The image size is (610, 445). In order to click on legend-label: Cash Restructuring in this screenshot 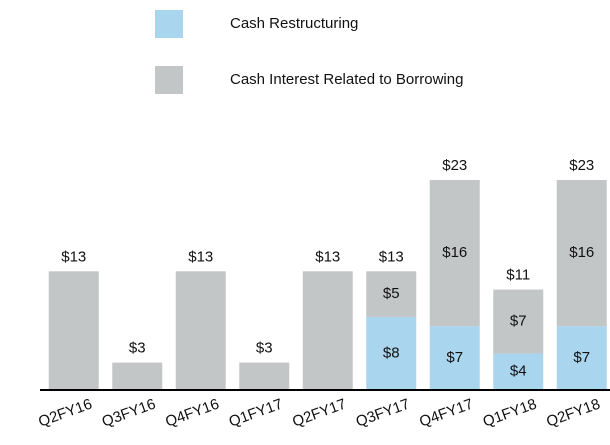, I will do `click(294, 23)`.